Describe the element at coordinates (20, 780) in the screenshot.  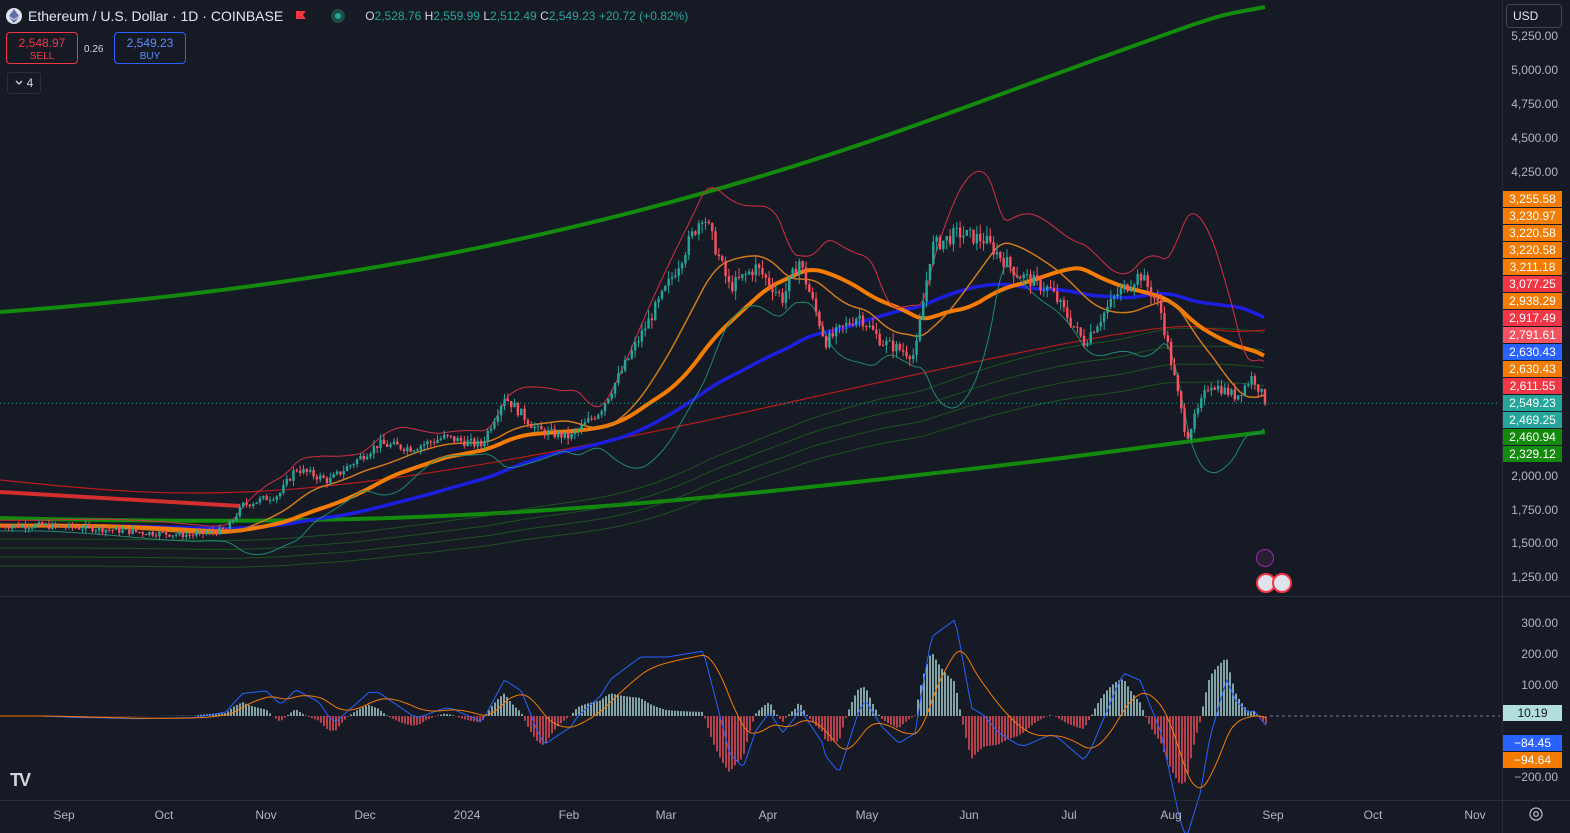
I see `tradingview-logo: TV` at that location.